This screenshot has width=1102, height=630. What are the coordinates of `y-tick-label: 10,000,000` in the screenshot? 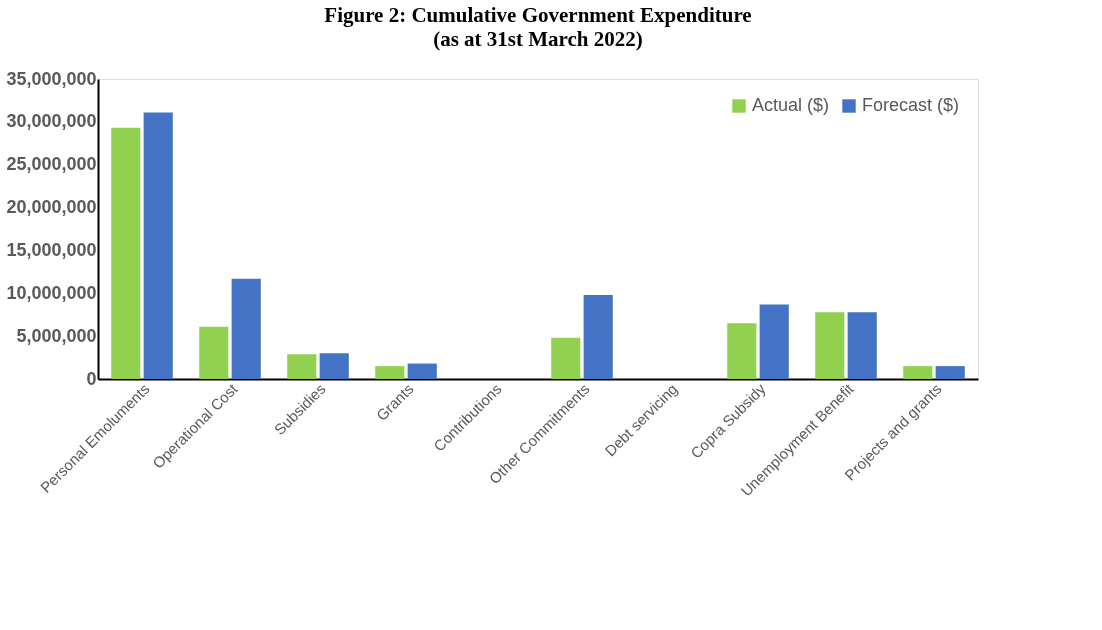 It's located at (51, 292).